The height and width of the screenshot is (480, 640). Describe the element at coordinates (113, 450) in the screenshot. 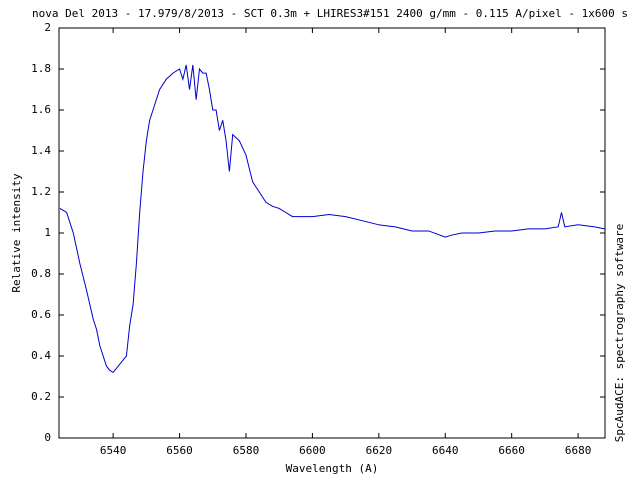

I see `x-tick-label: 6540` at that location.